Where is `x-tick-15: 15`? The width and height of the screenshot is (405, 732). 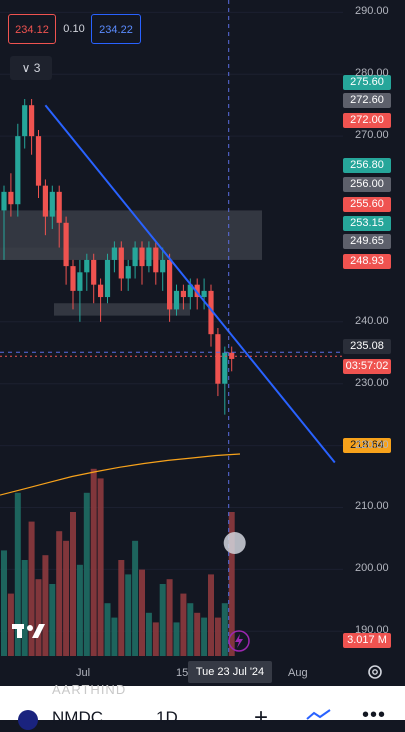
x-tick-15: 15 is located at coordinates (182, 673).